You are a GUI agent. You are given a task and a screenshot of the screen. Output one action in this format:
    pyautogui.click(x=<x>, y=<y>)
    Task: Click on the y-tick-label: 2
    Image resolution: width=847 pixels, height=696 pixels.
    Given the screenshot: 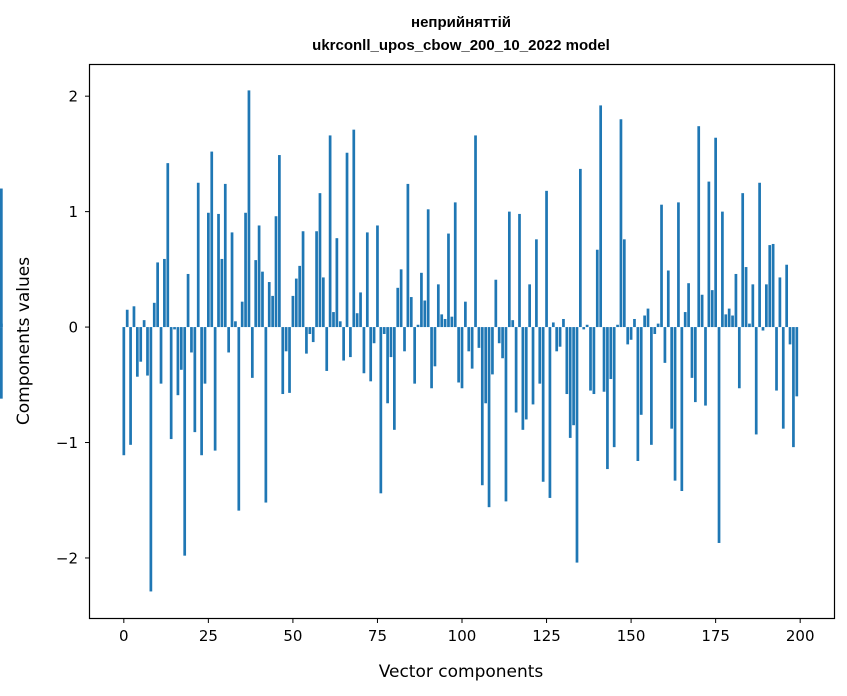 What is the action you would take?
    pyautogui.click(x=73, y=97)
    